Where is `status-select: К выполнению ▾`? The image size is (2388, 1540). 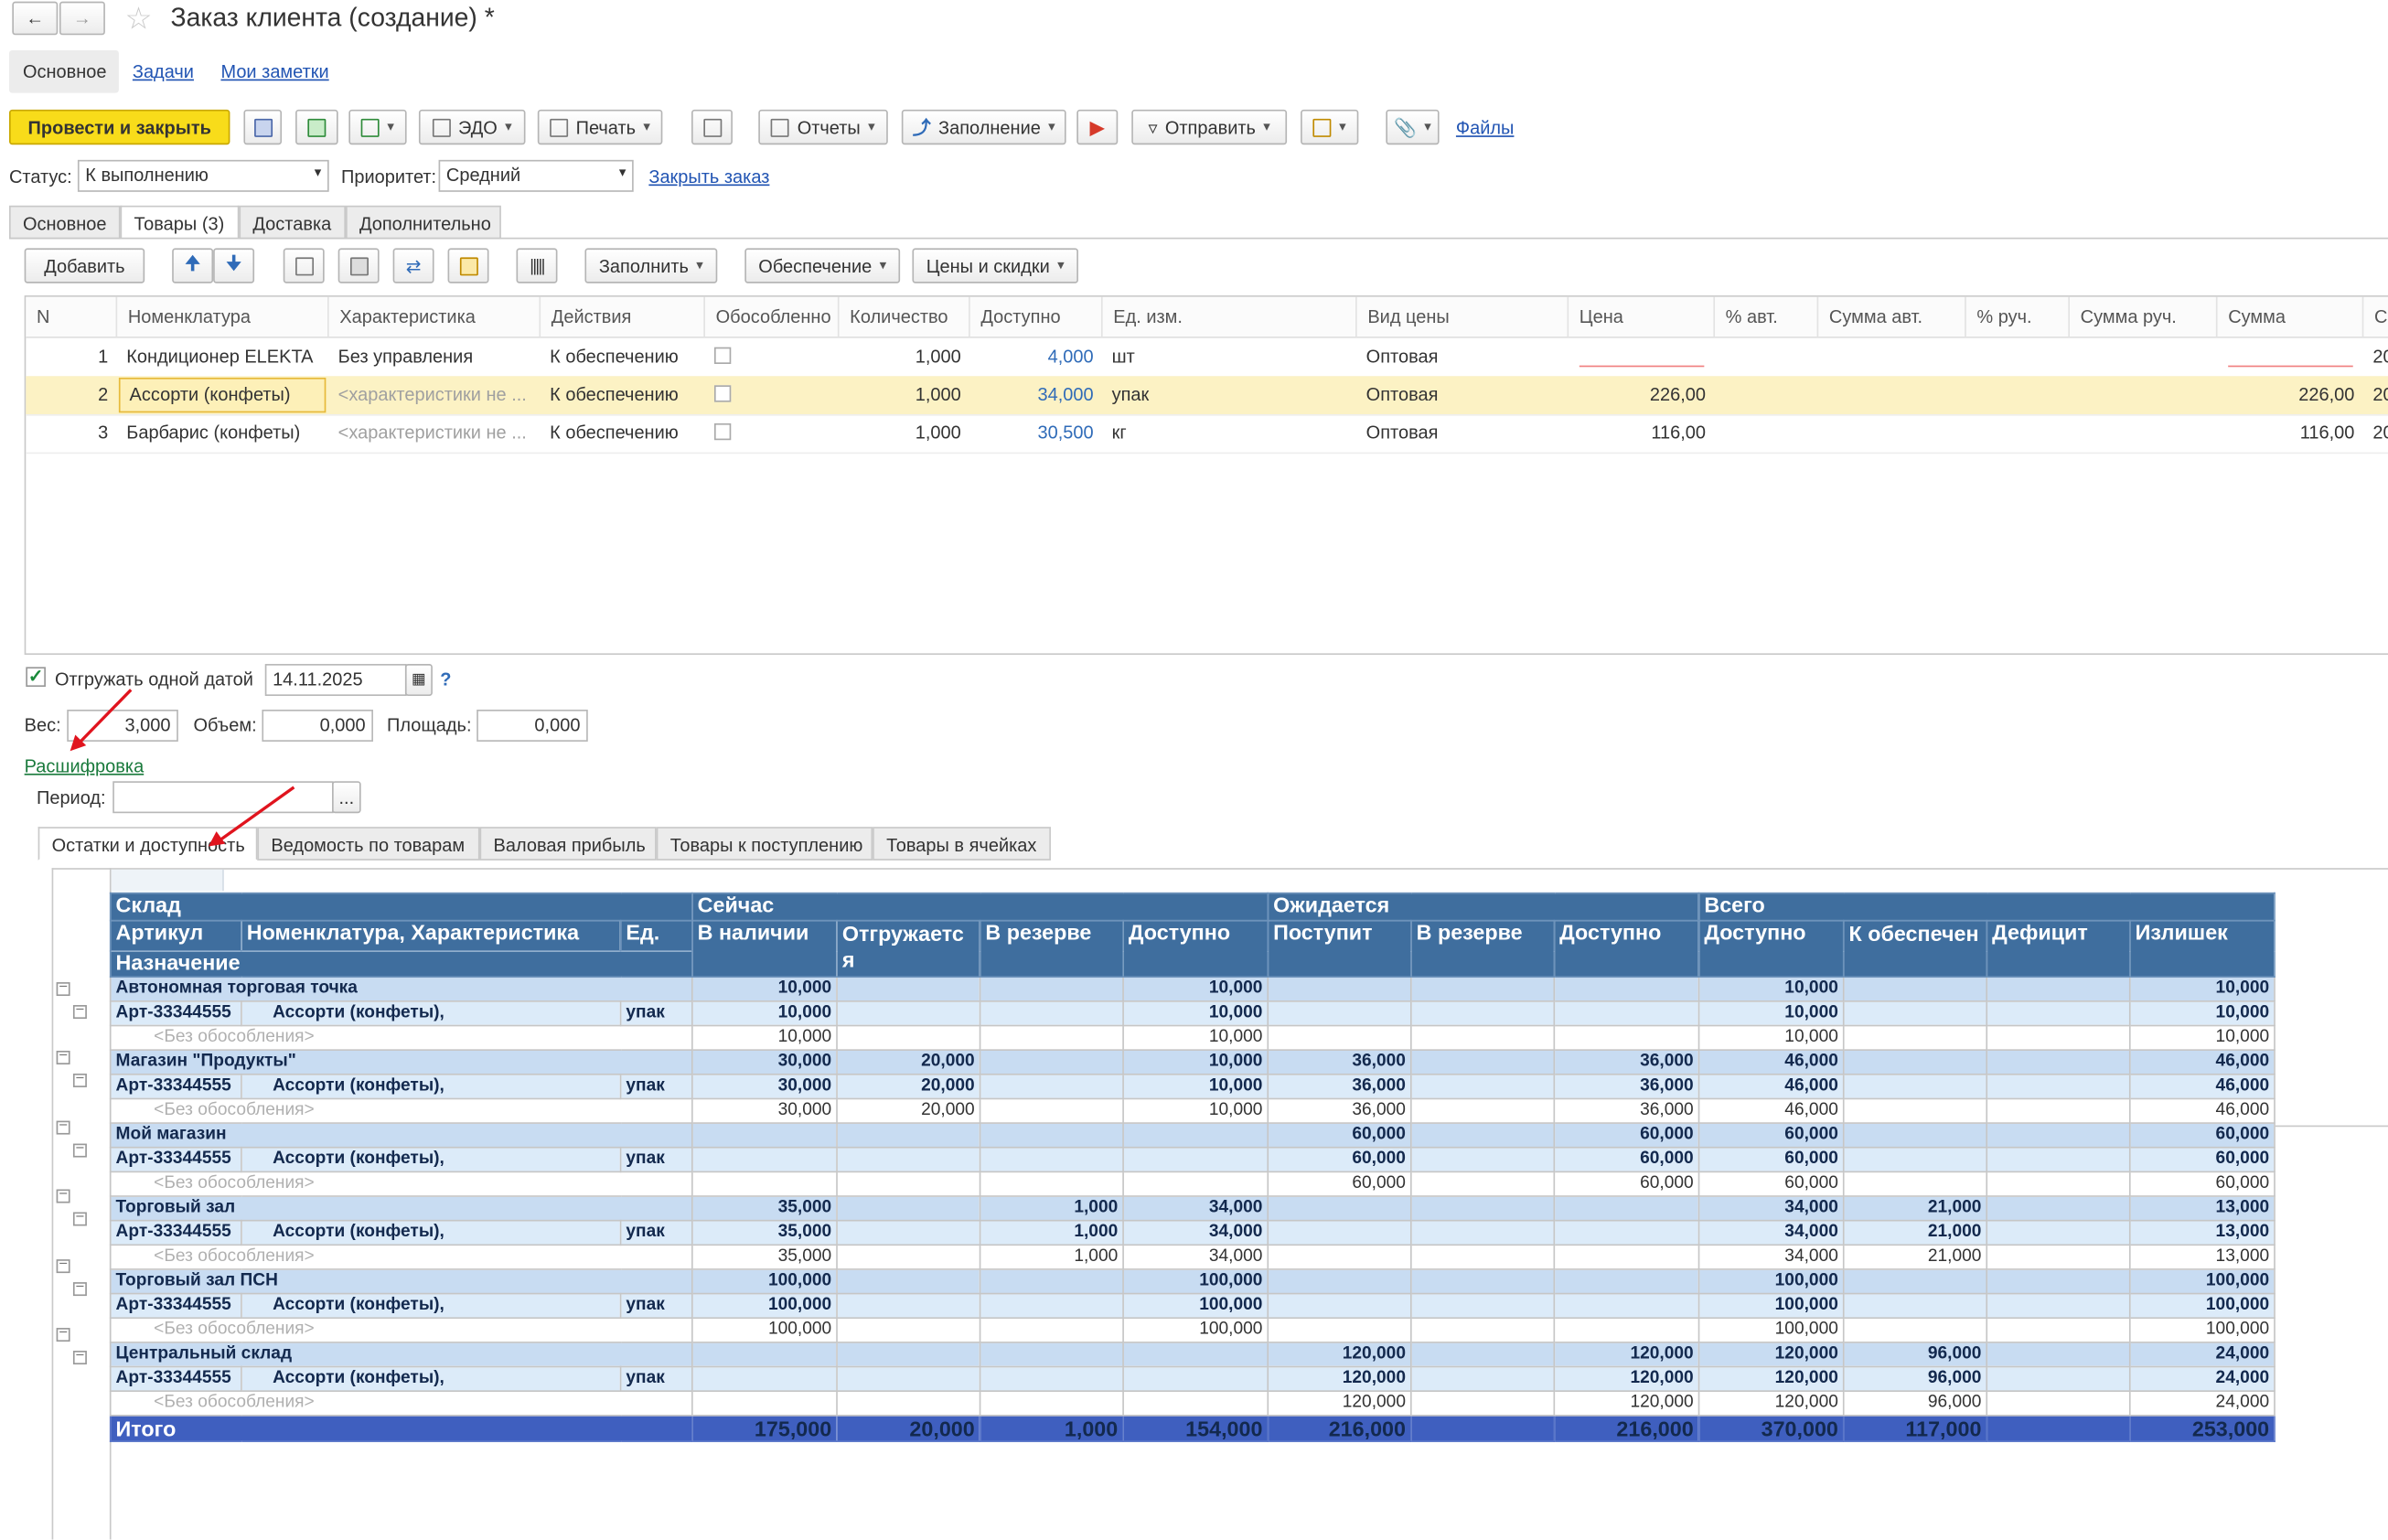 status-select: К выполнению ▾ is located at coordinates (203, 175).